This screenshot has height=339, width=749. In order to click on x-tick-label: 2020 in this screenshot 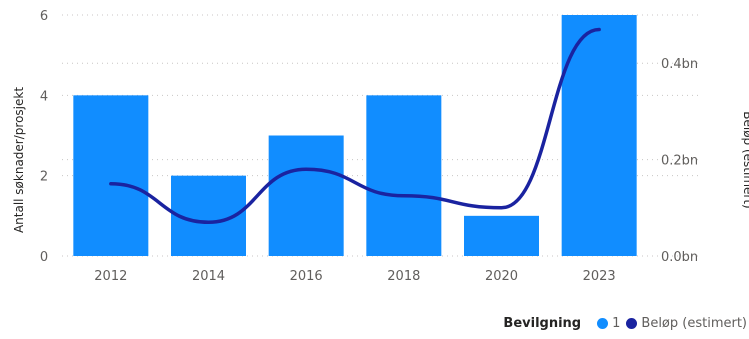, I will do `click(501, 276)`.